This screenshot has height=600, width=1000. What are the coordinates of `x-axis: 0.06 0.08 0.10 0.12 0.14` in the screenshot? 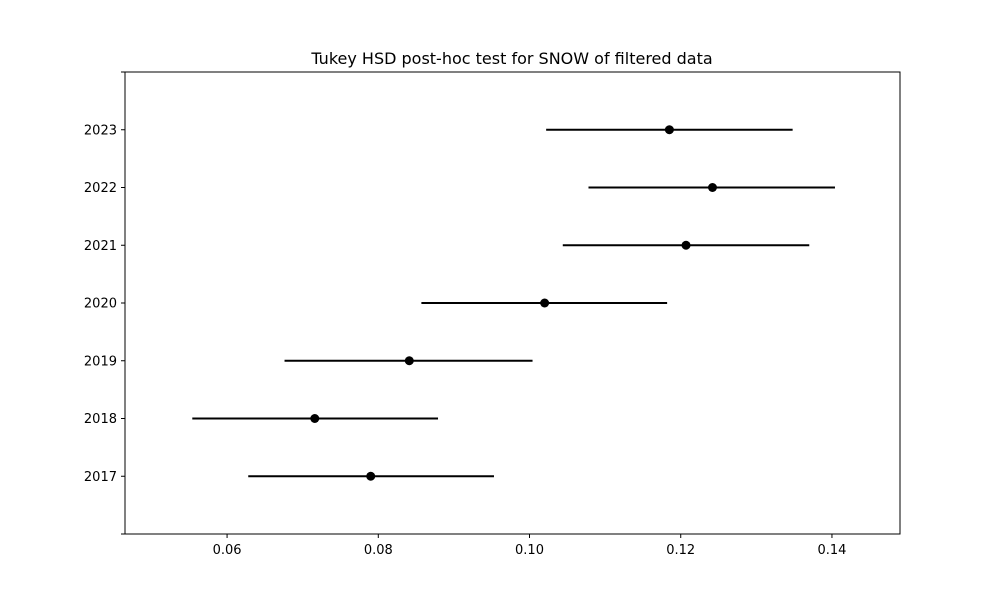 It's located at (529, 546).